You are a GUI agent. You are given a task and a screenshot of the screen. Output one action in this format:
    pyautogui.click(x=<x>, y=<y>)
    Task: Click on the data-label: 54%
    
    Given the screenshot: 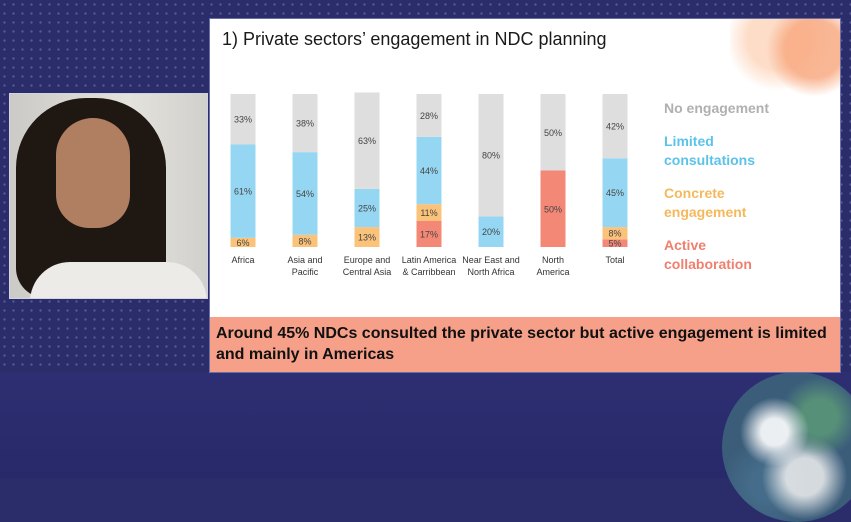 What is the action you would take?
    pyautogui.click(x=305, y=194)
    